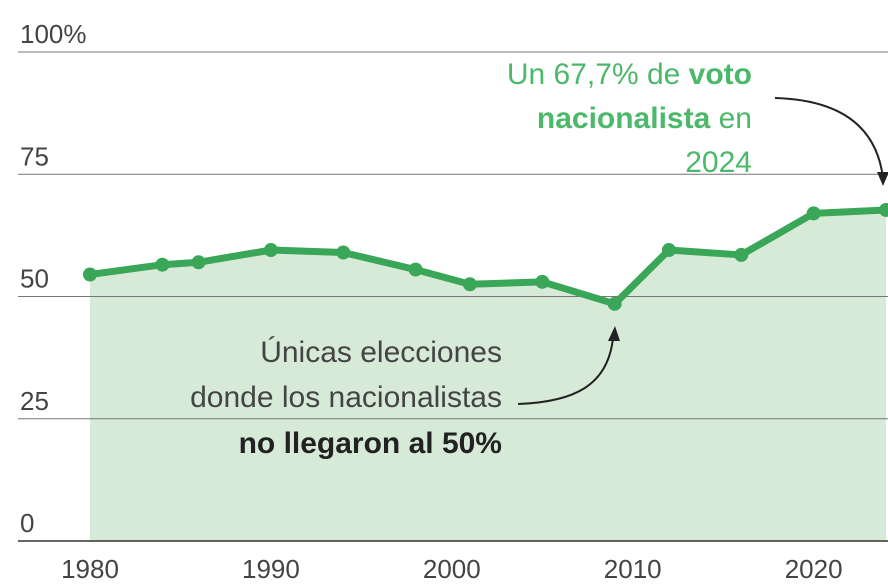 The height and width of the screenshot is (587, 888). What do you see at coordinates (271, 569) in the screenshot?
I see `x-tick-label: 1990` at bounding box center [271, 569].